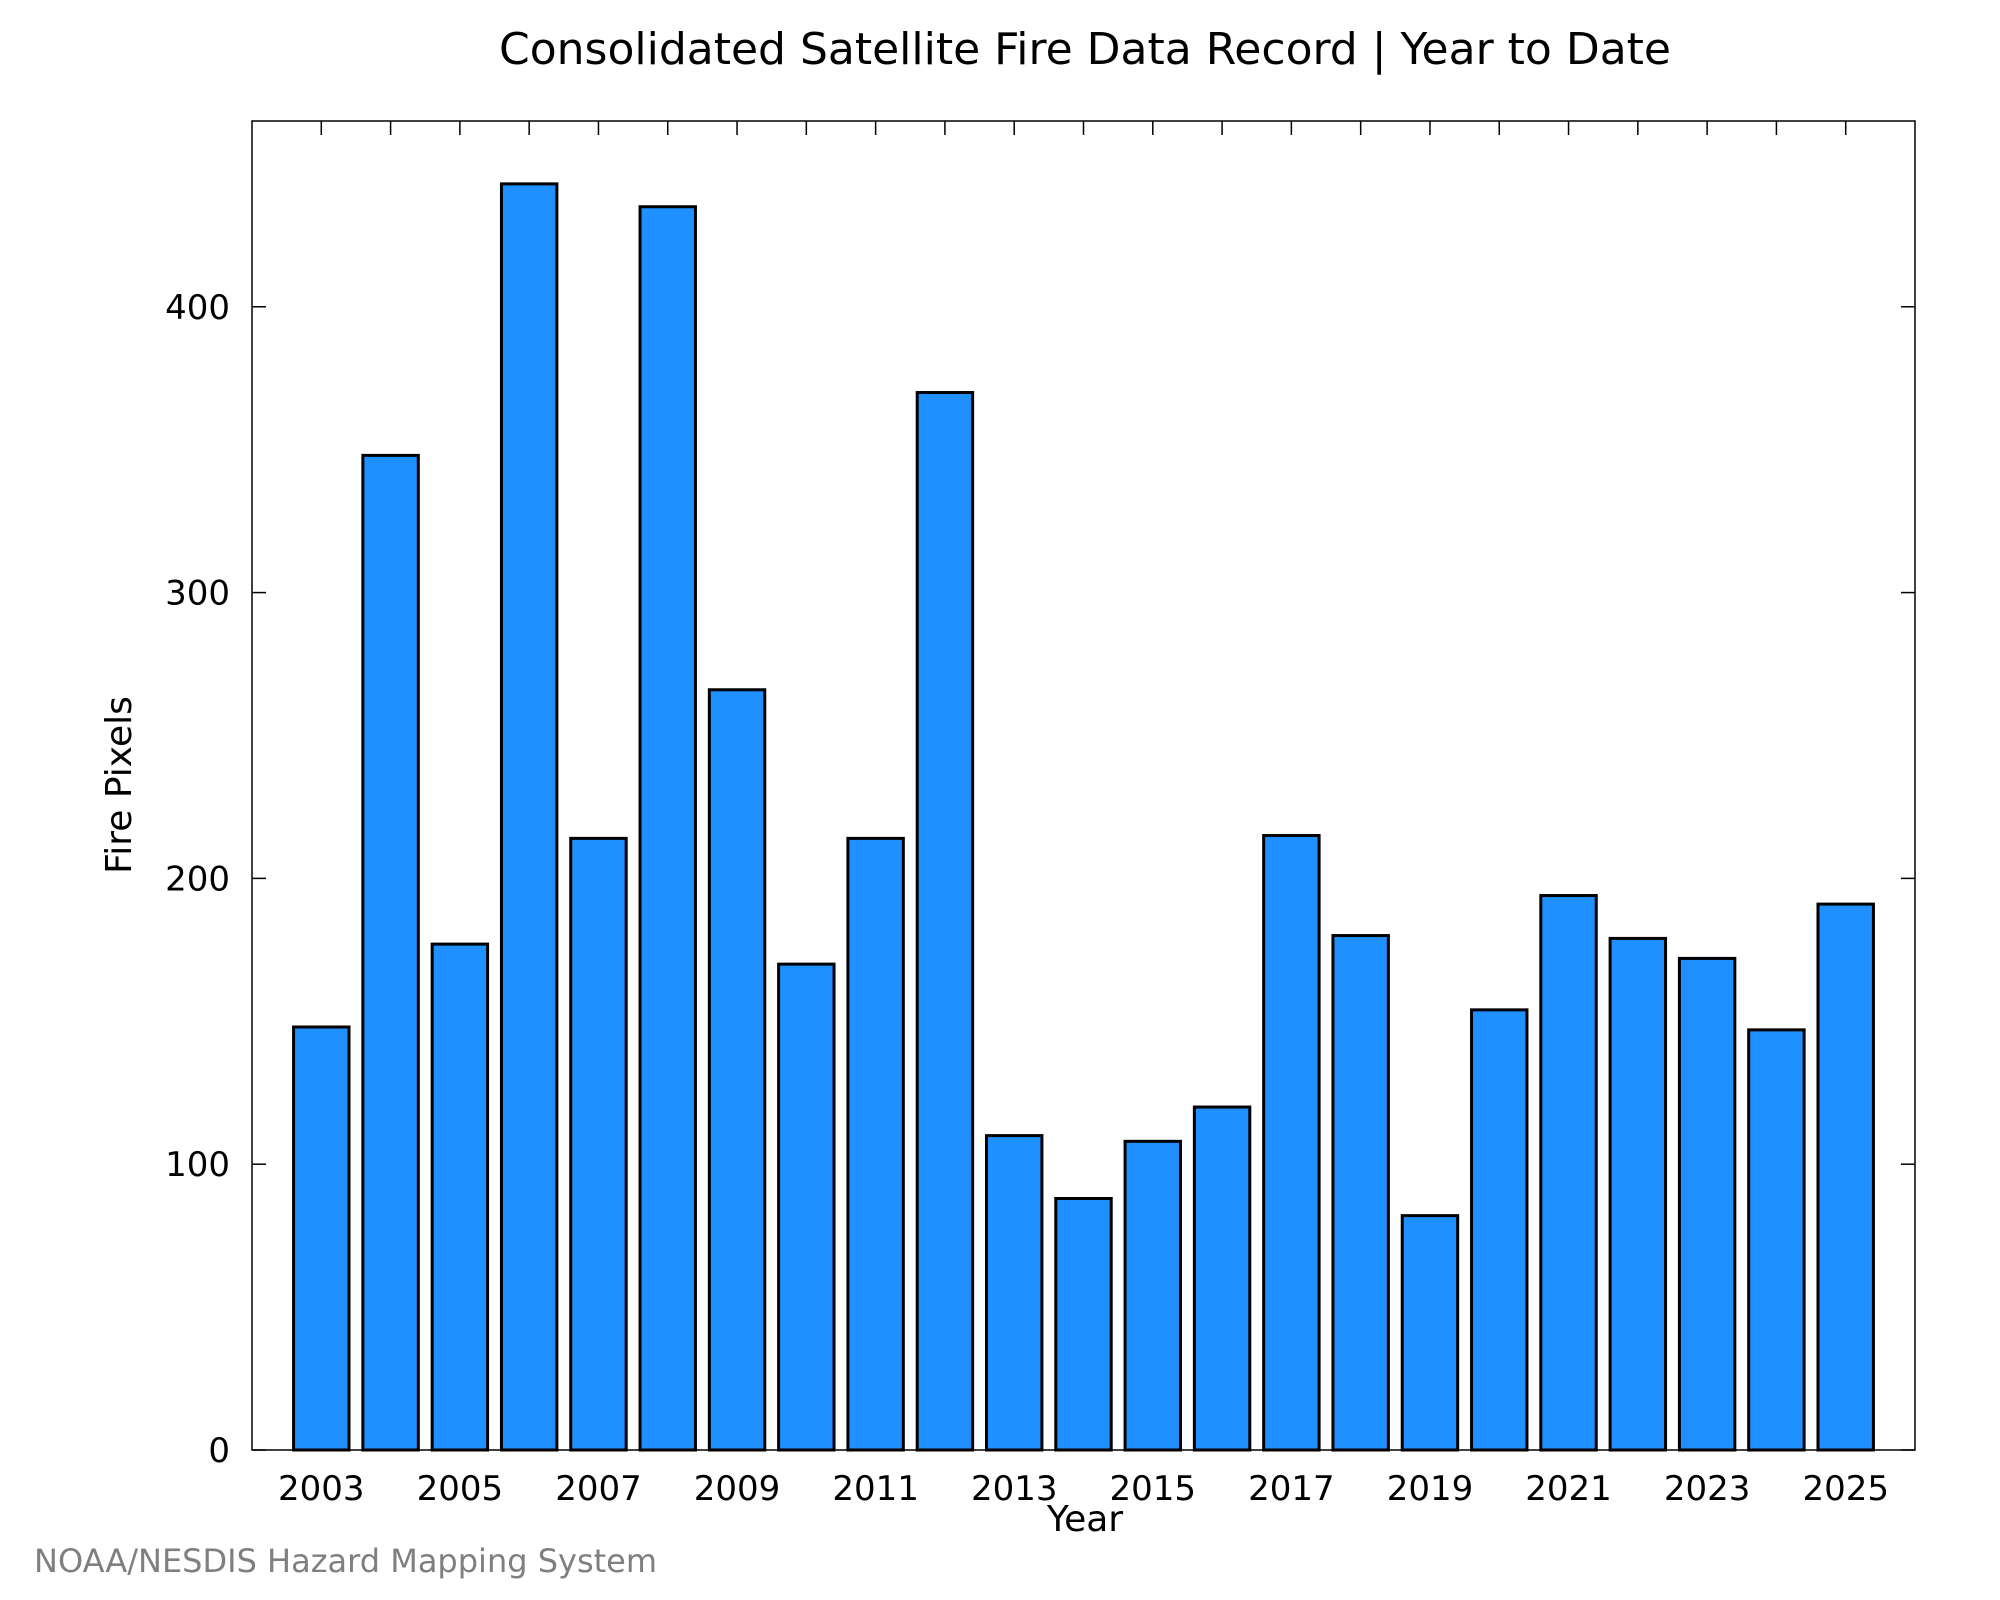  Describe the element at coordinates (1360, 1193) in the screenshot. I see `bar-2018` at that location.